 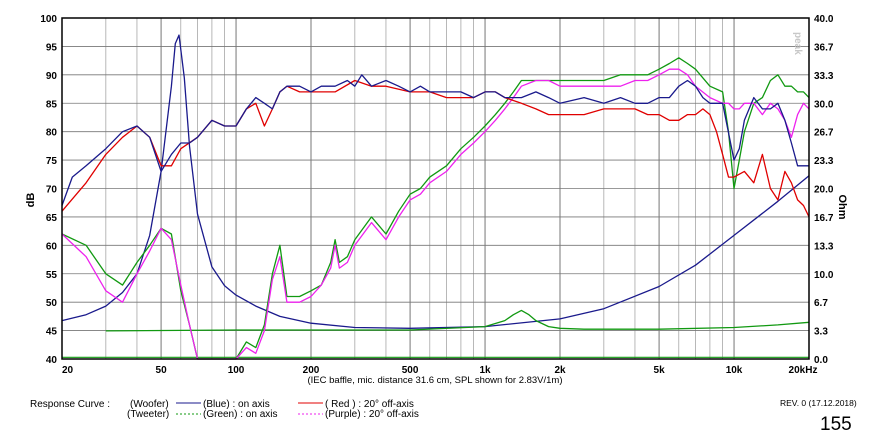 What do you see at coordinates (31, 200) in the screenshot?
I see `y-axis-label: dB` at bounding box center [31, 200].